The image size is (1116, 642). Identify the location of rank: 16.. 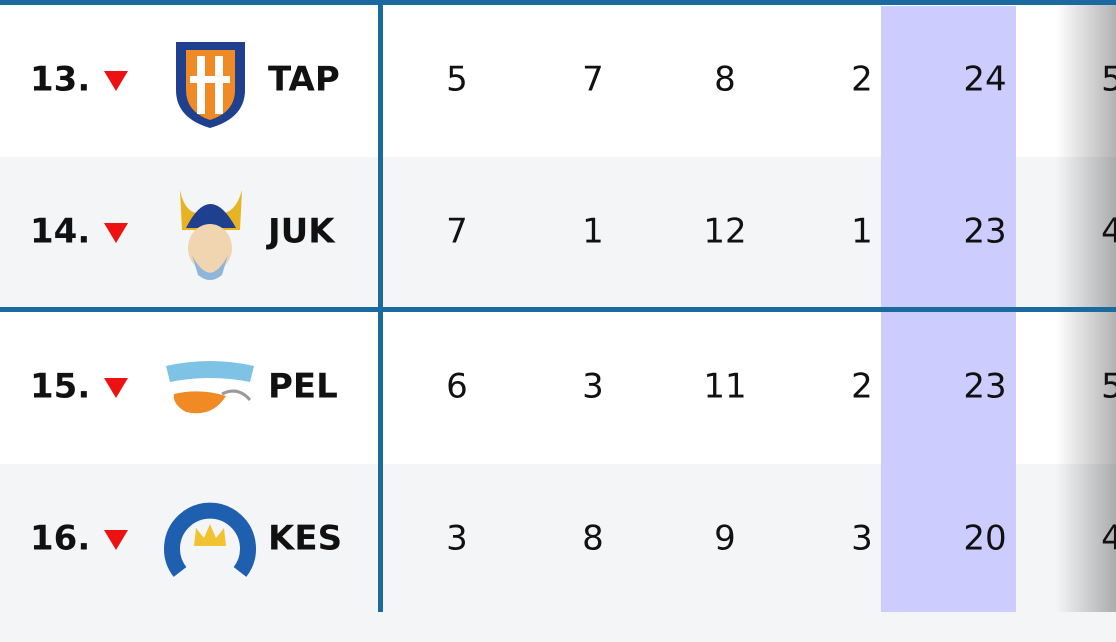
(60, 539).